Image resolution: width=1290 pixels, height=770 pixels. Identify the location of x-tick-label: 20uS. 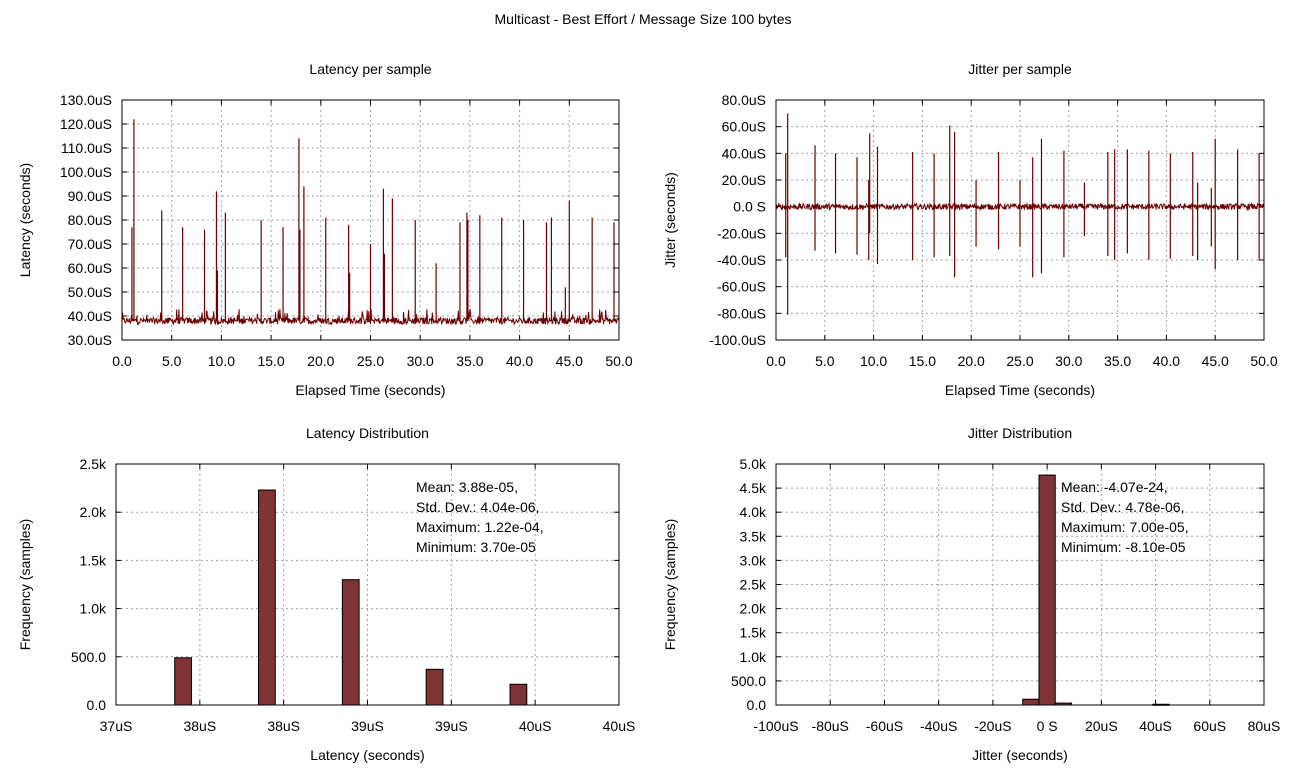
(1101, 726).